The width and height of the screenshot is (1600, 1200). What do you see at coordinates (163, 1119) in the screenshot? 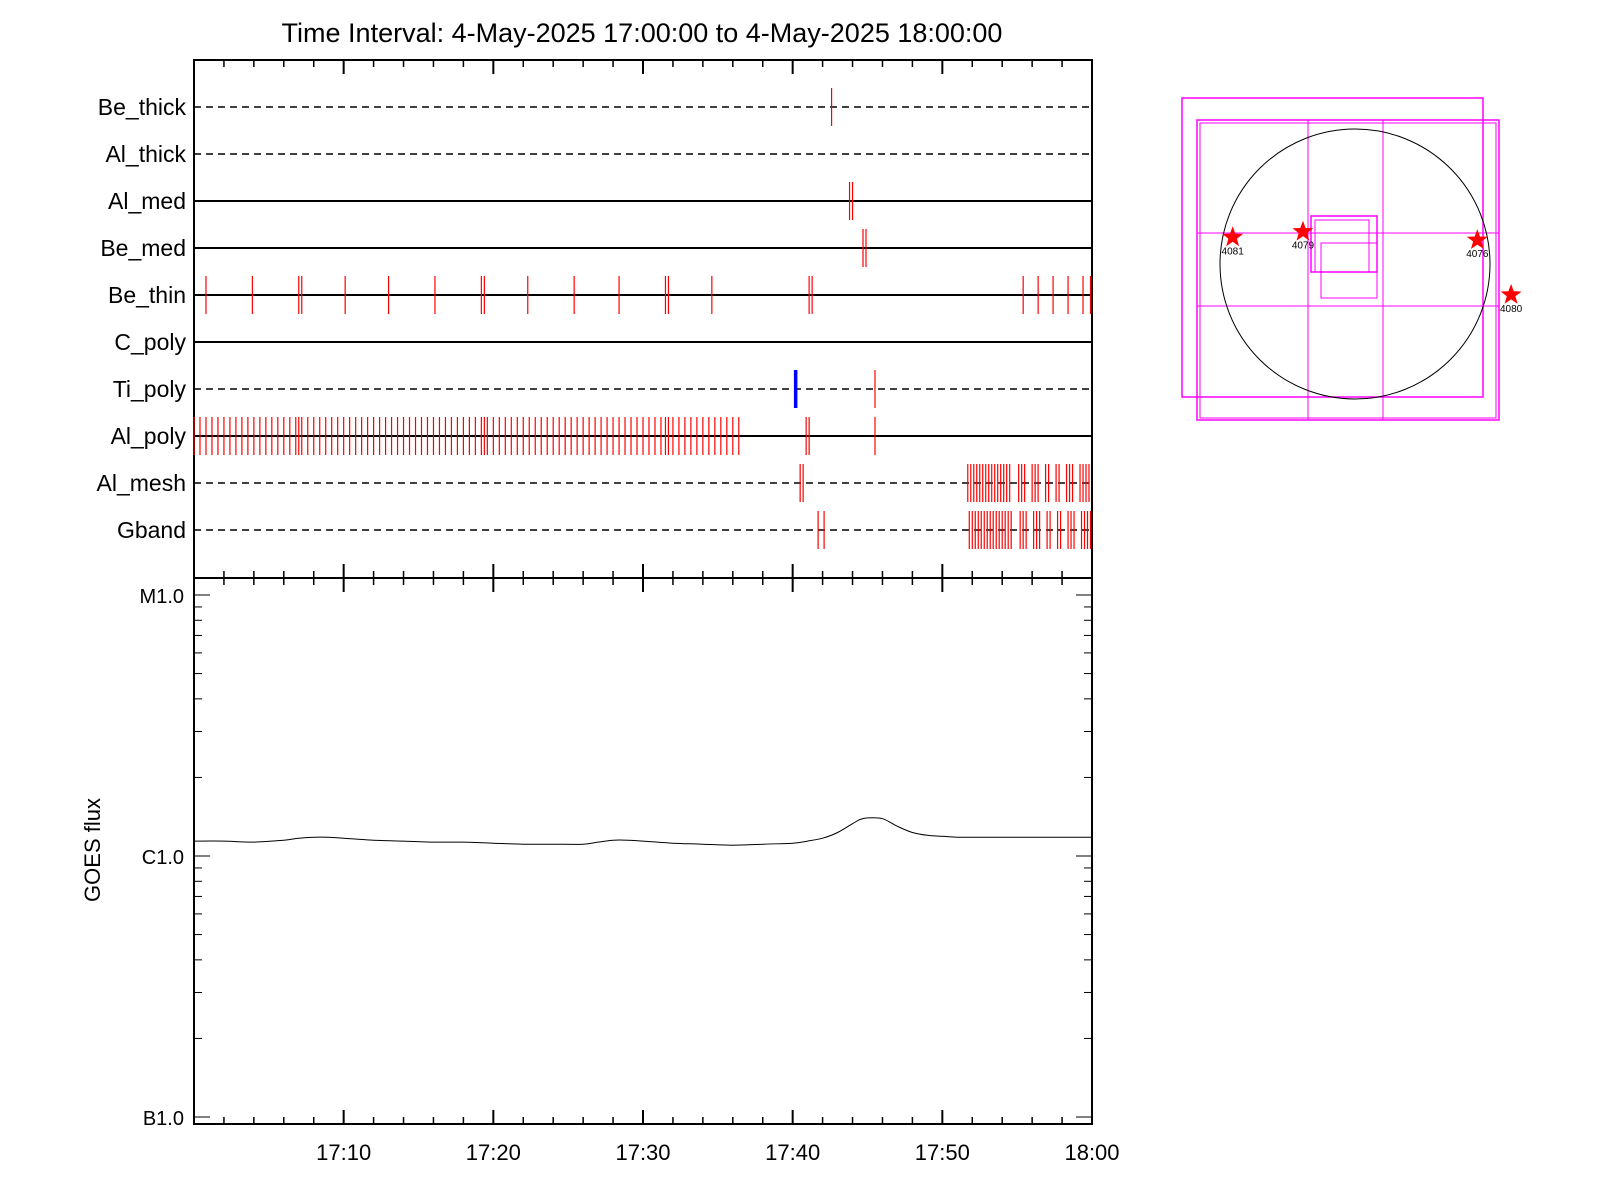
I see `y-tick-label: B1.0` at bounding box center [163, 1119].